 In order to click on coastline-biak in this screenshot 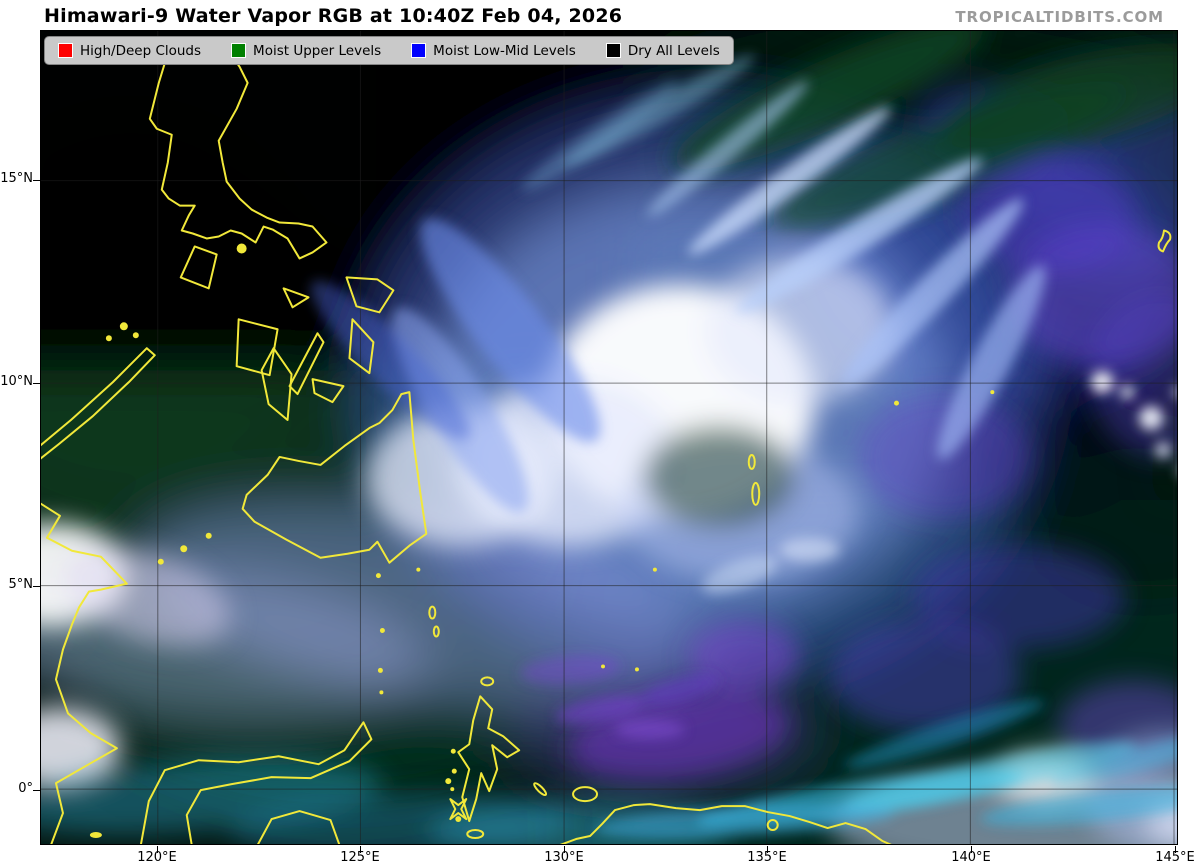, I will do `click(772, 825)`.